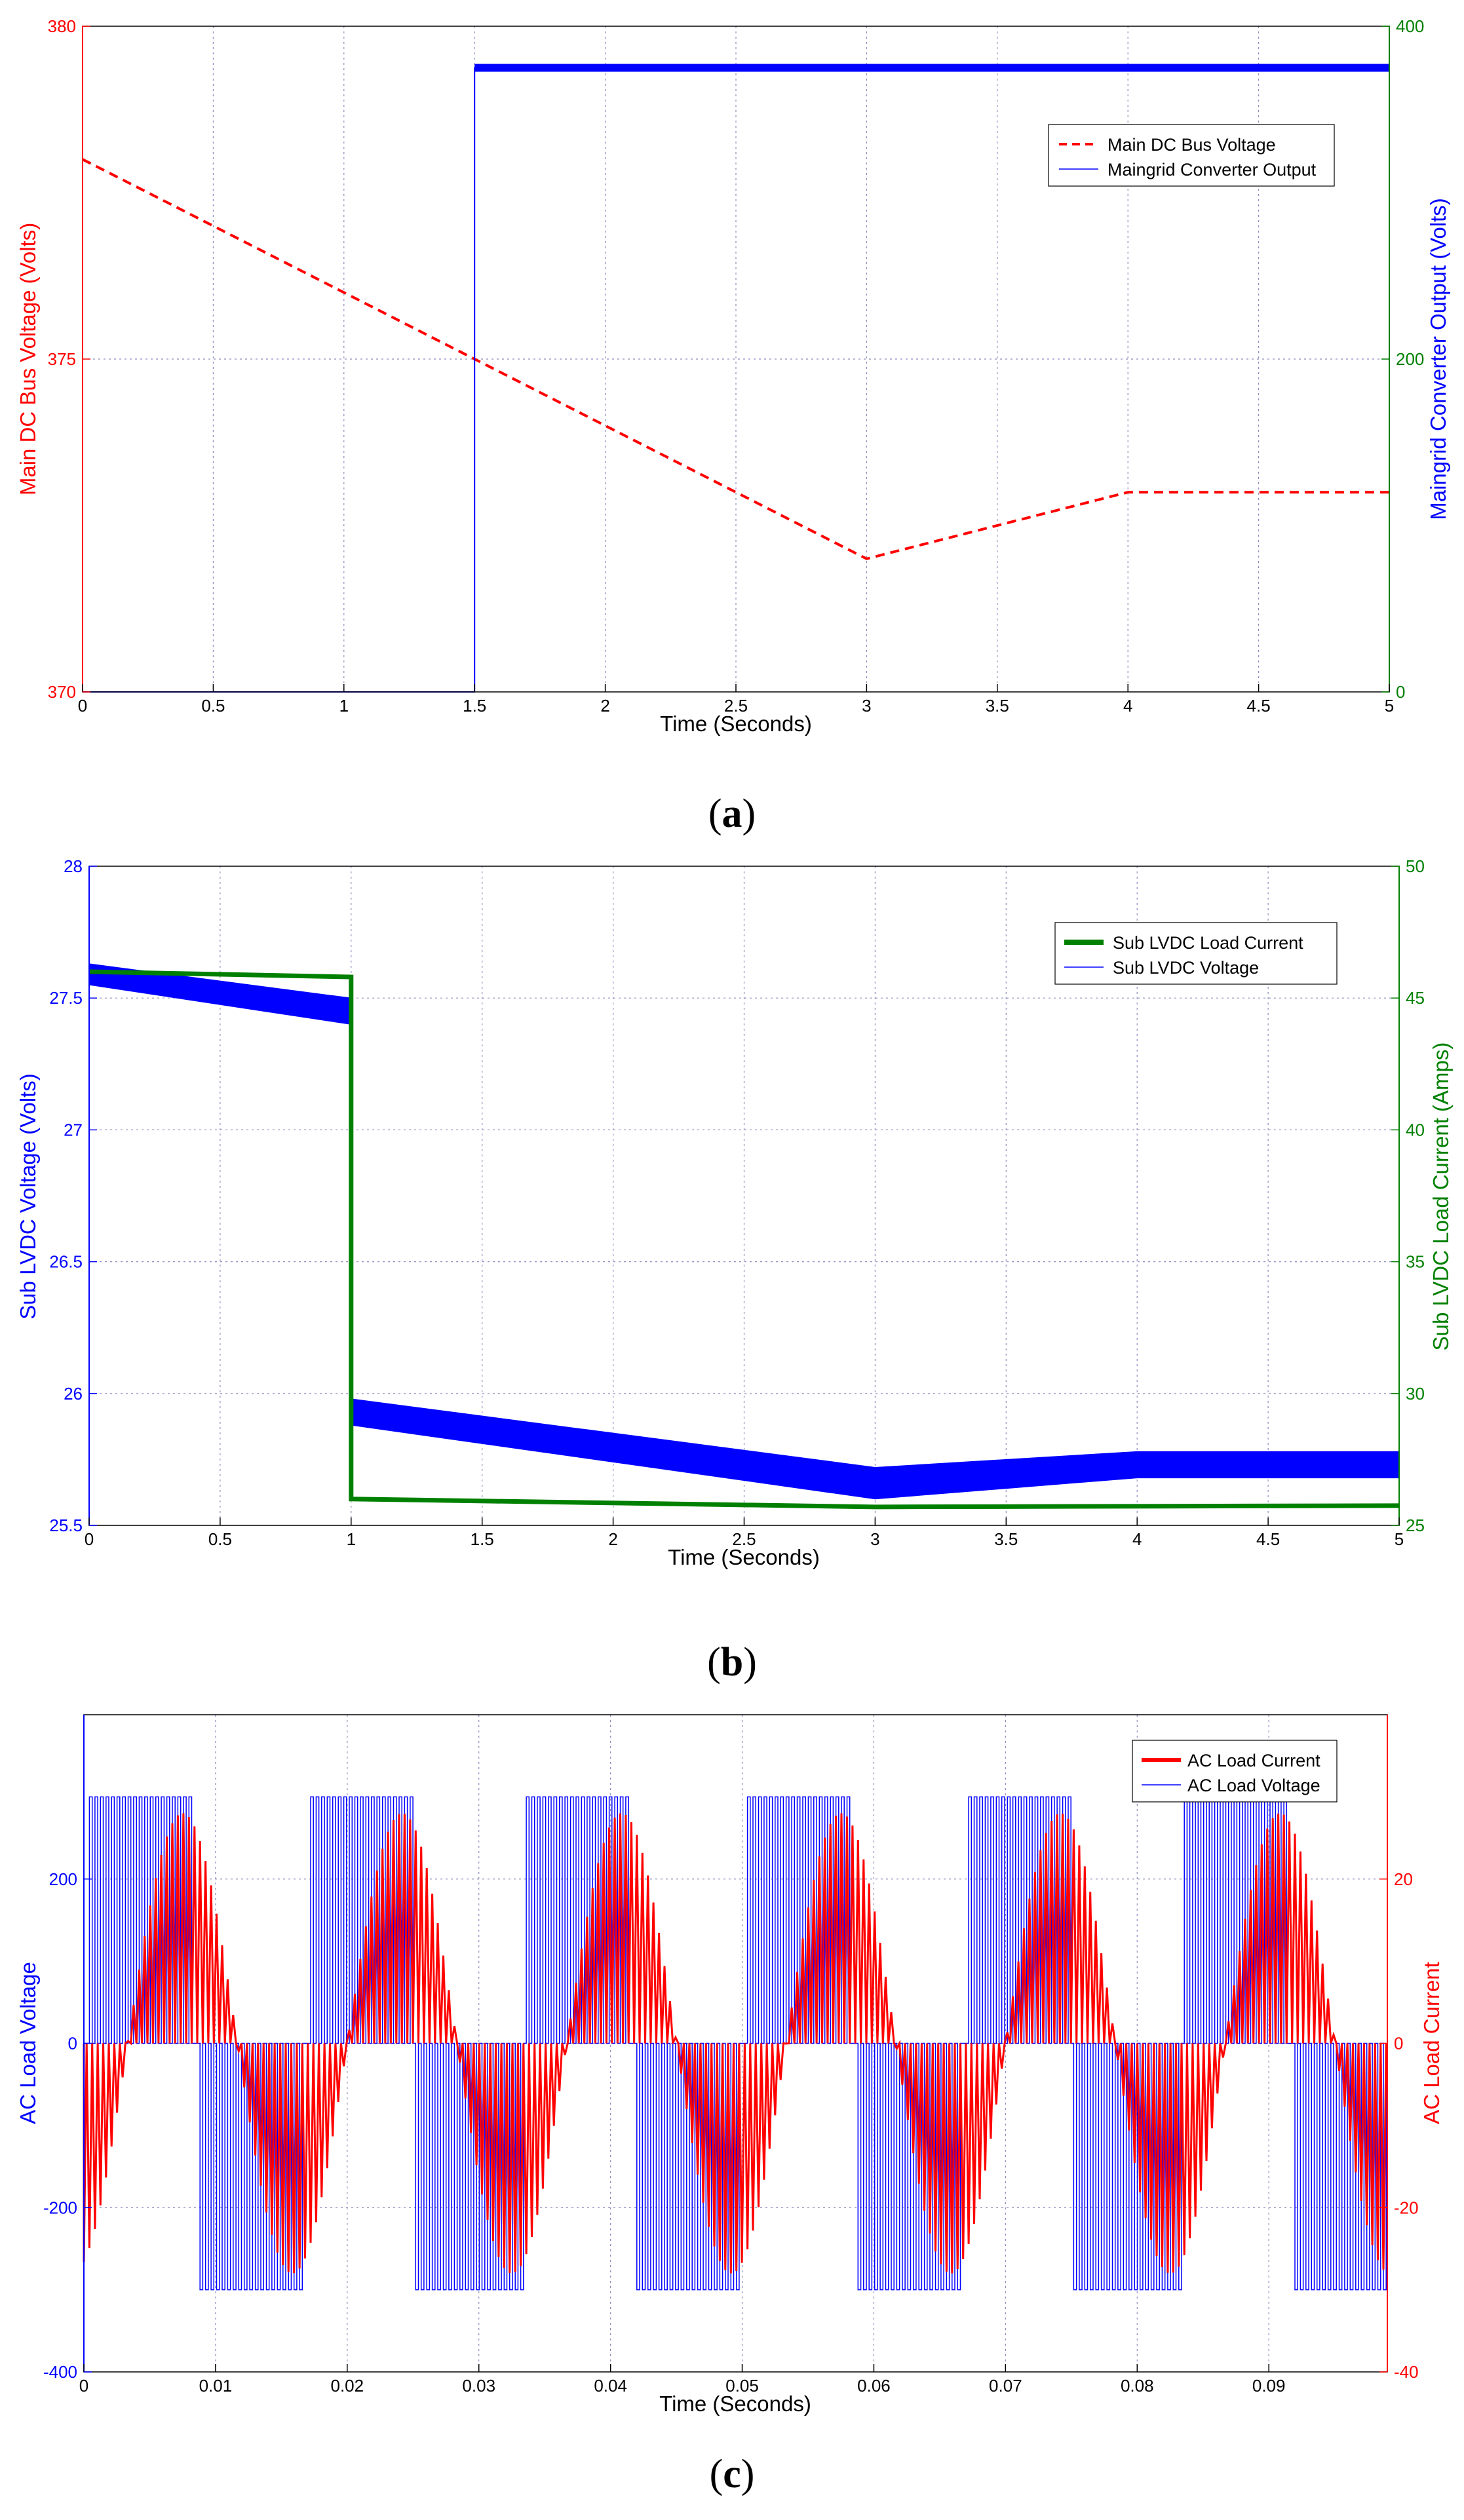 The height and width of the screenshot is (2520, 1464). I want to click on panel-a-x-tick-label: 4, so click(1127, 706).